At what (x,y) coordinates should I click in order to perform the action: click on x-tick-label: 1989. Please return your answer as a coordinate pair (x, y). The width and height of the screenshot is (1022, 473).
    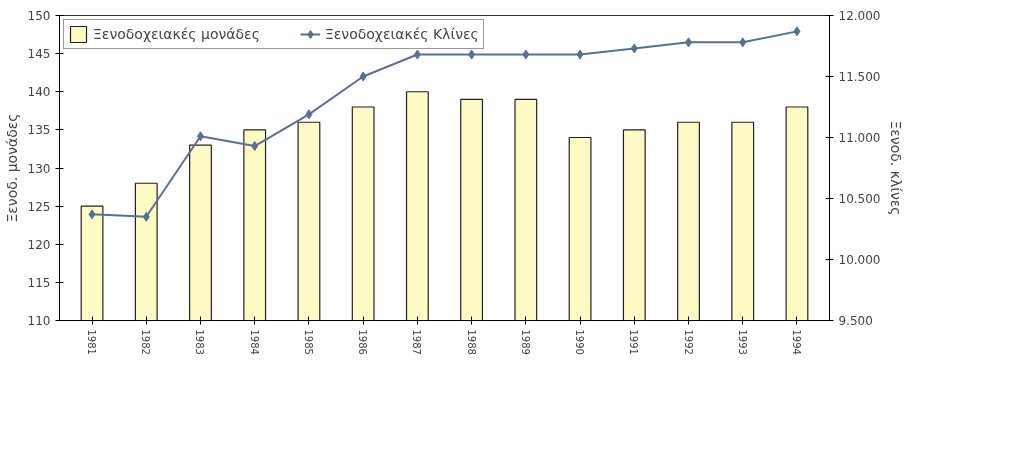
    Looking at the image, I should click on (525, 342).